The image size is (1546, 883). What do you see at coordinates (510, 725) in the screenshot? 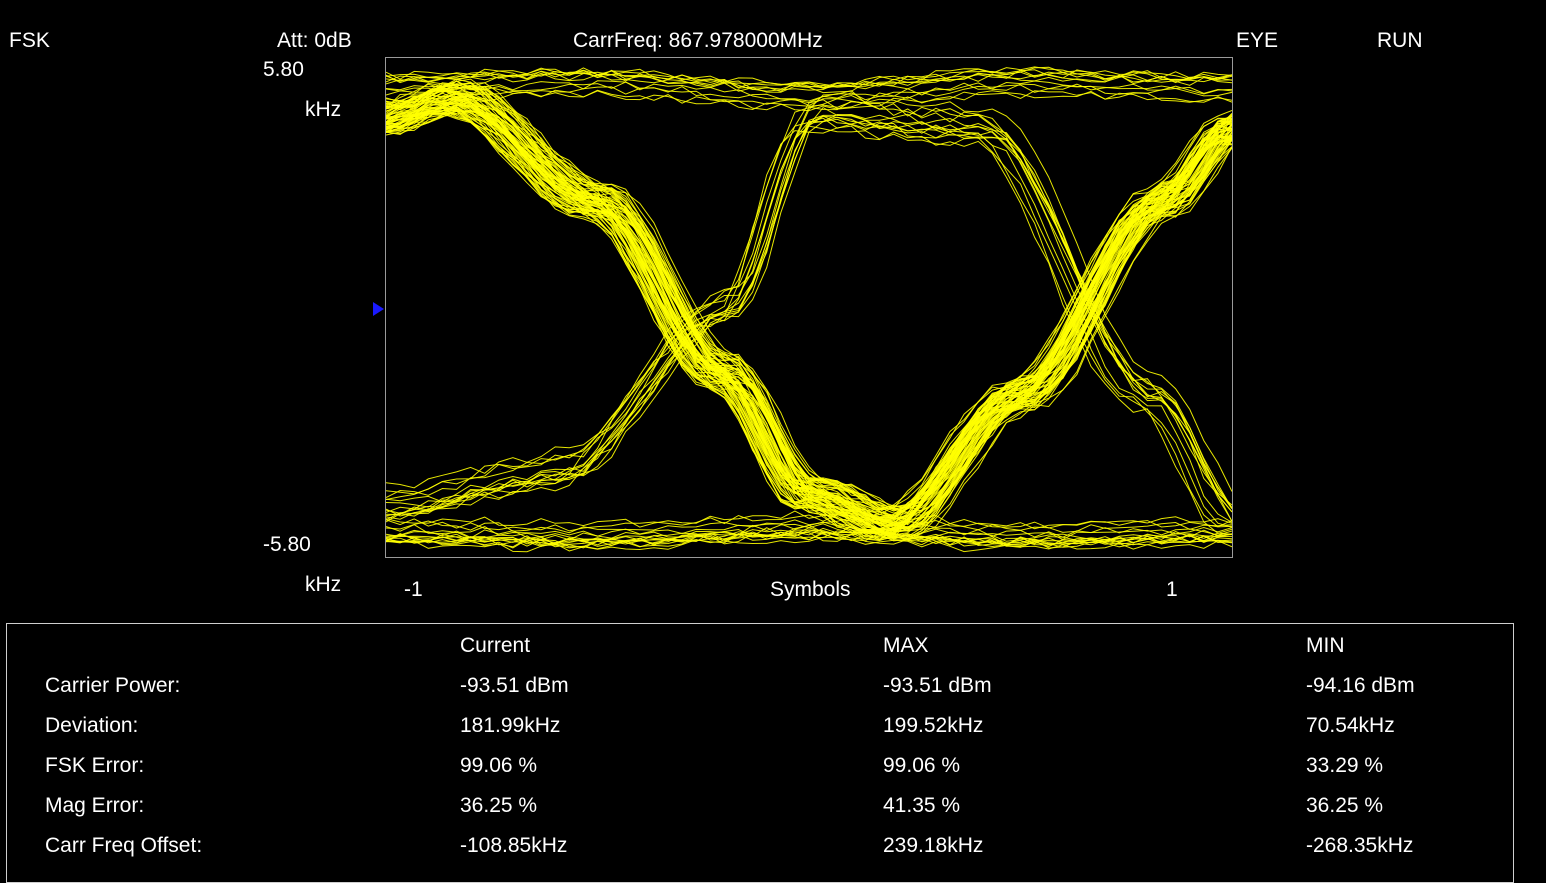
I see `deviation-current: 181.99kHz` at bounding box center [510, 725].